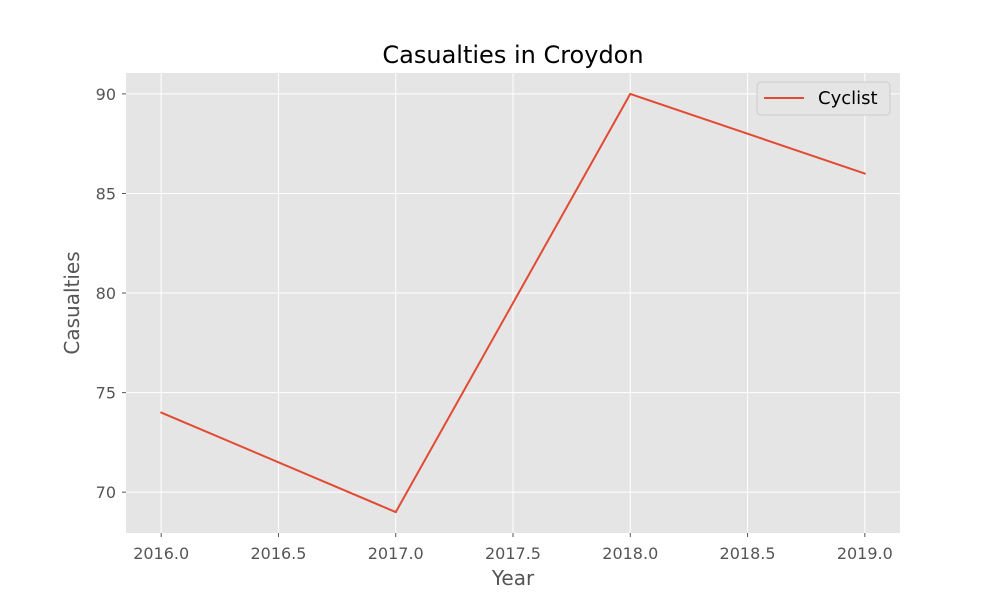 Image resolution: width=1000 pixels, height=600 pixels. I want to click on y-tick-label: 75, so click(106, 393).